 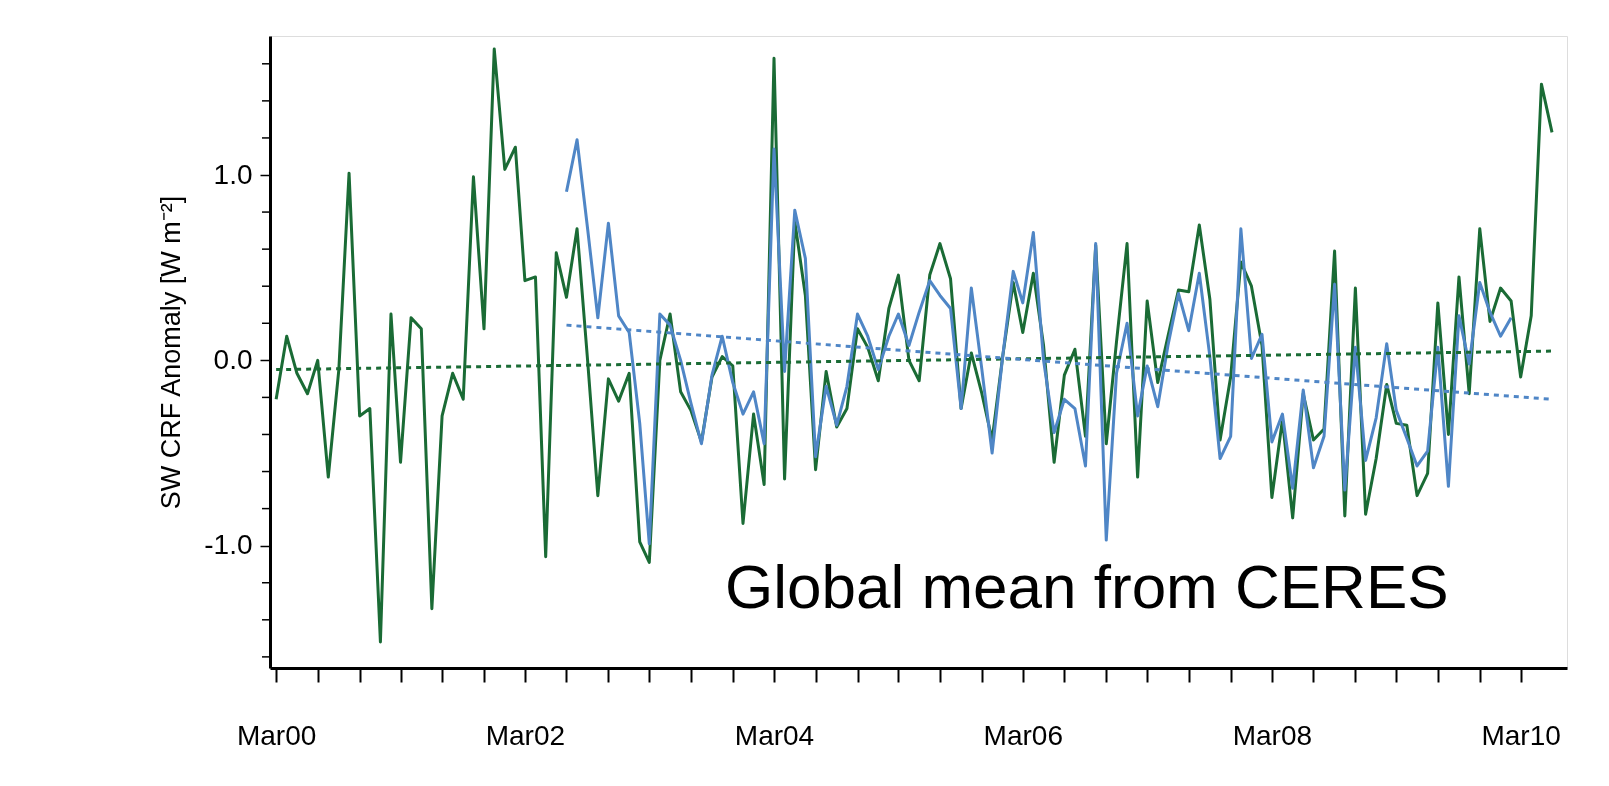 What do you see at coordinates (525, 735) in the screenshot?
I see `x-tick-label: Mar02` at bounding box center [525, 735].